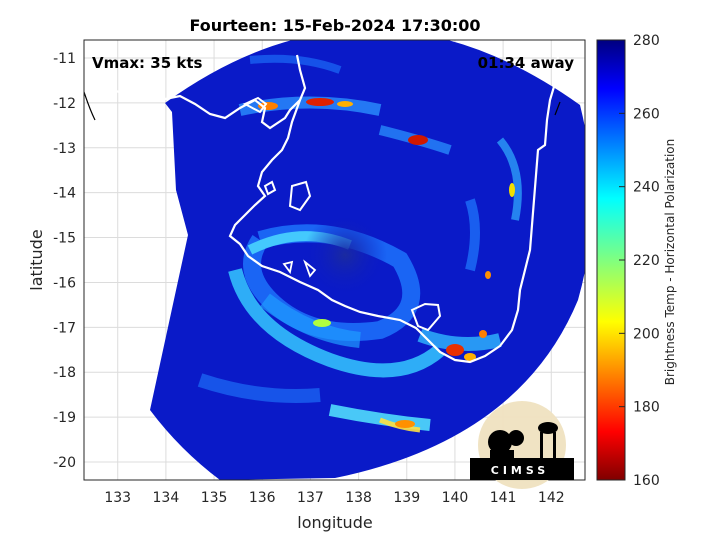 This screenshot has height=540, width=720. Describe the element at coordinates (334, 25) in the screenshot. I see `chart-title: Fourteen: 15-Feb-2024 17:30:00` at that location.